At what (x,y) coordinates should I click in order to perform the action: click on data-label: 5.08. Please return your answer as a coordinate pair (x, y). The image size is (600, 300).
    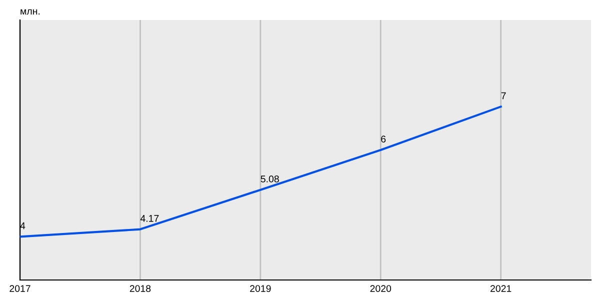
    Looking at the image, I should click on (269, 179).